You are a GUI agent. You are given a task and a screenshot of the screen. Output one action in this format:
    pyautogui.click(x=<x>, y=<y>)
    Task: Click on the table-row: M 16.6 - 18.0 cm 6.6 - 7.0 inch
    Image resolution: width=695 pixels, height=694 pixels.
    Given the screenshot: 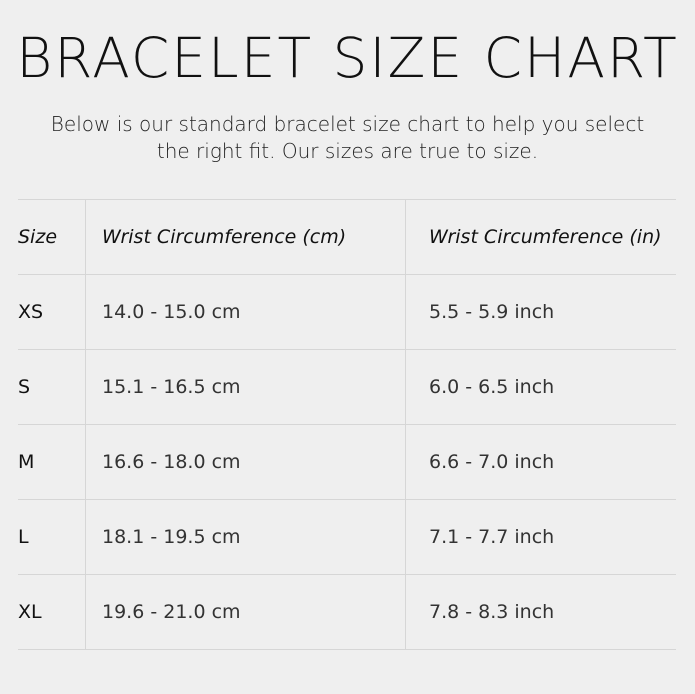 What is the action you would take?
    pyautogui.click(x=347, y=462)
    